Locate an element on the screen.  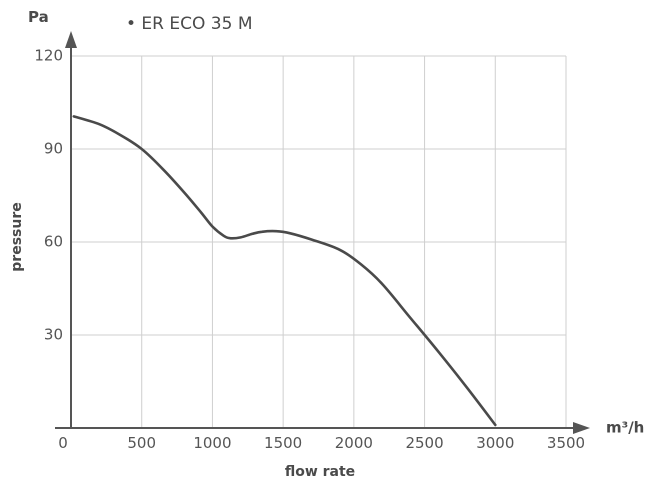
x-tick-label: 2500 is located at coordinates (424, 443).